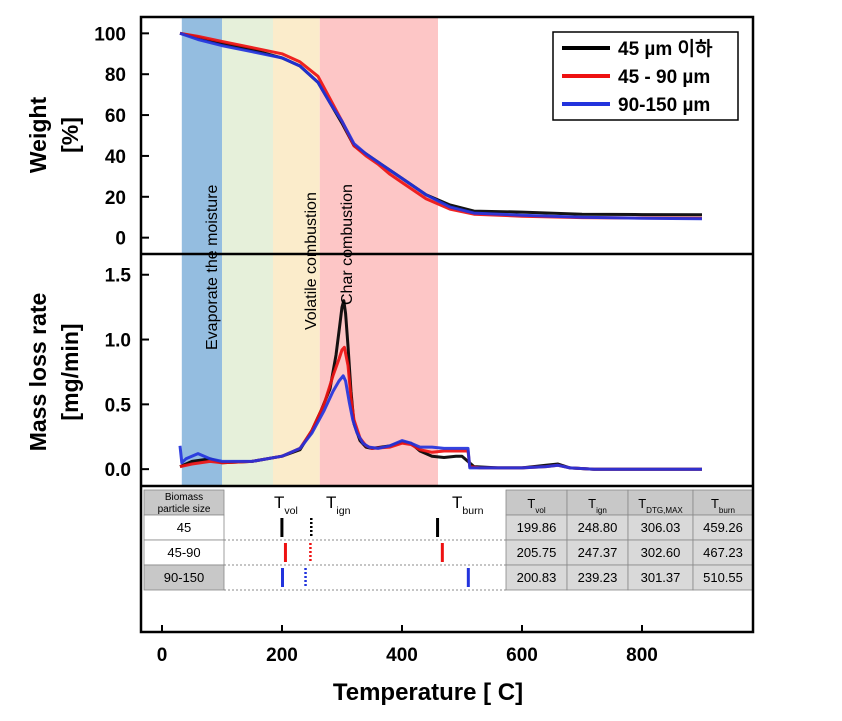 The image size is (842, 721). I want to click on value-cell-text: 200.83, so click(537, 577).